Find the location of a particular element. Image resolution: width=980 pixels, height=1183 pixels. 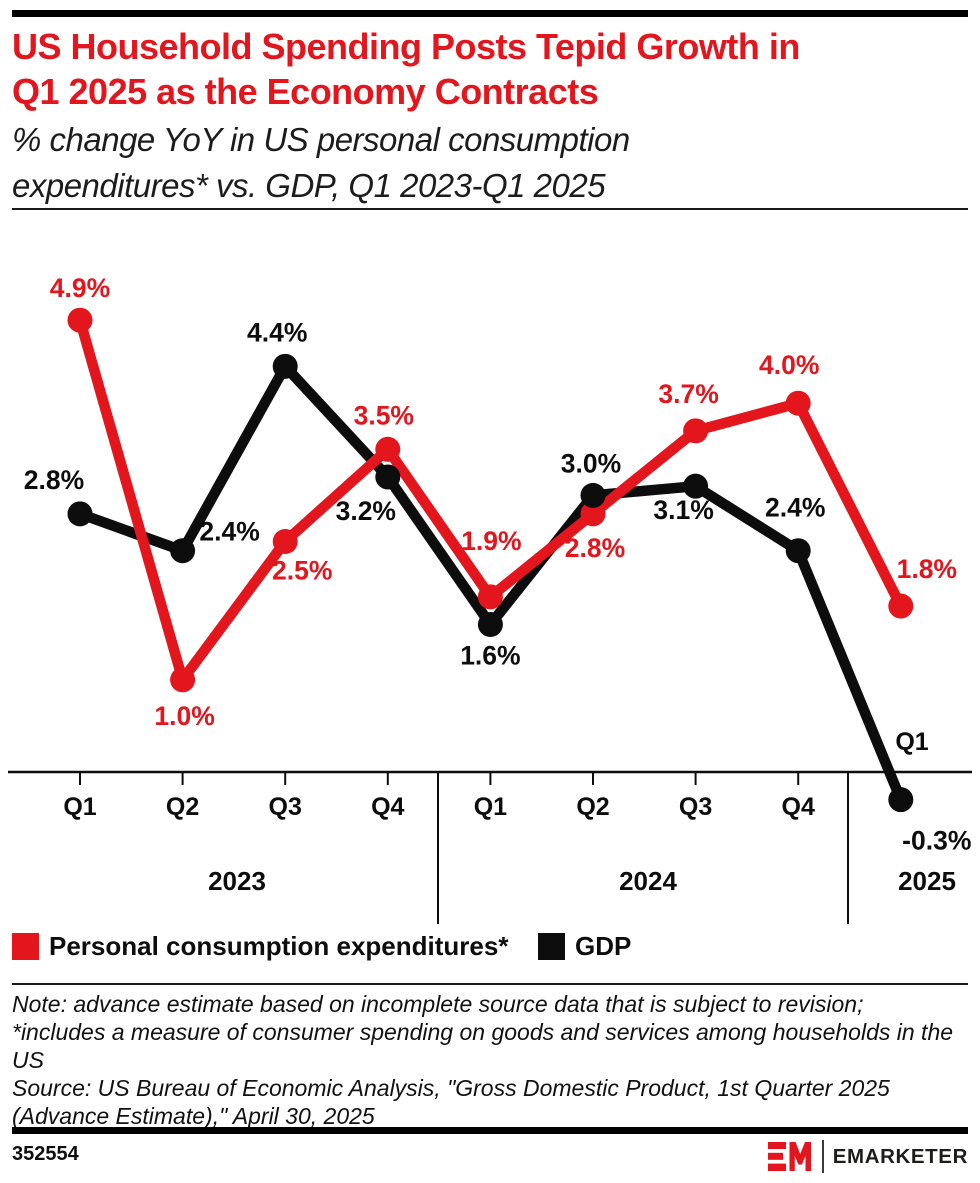

subtitle-line-1: % change YoY in US personal consumption is located at coordinates (321, 139).